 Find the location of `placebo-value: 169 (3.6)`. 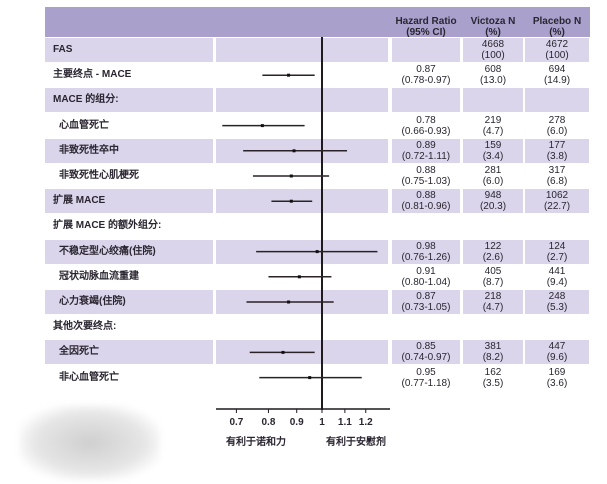

placebo-value: 169 (3.6) is located at coordinates (557, 378).